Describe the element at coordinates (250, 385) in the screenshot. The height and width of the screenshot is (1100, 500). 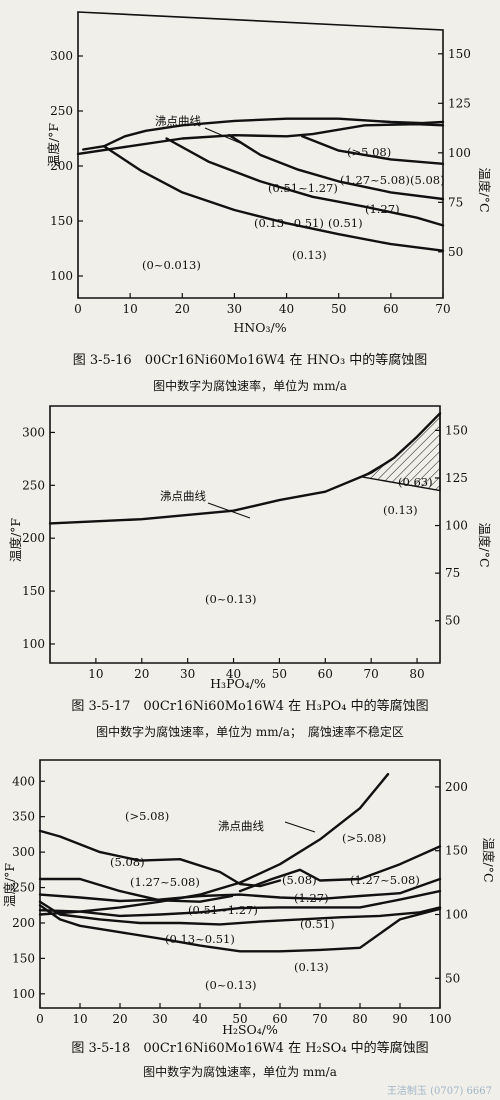
I see `caption-fig1-note: 图中数字为腐蚀速率，单位为 mm/a` at that location.